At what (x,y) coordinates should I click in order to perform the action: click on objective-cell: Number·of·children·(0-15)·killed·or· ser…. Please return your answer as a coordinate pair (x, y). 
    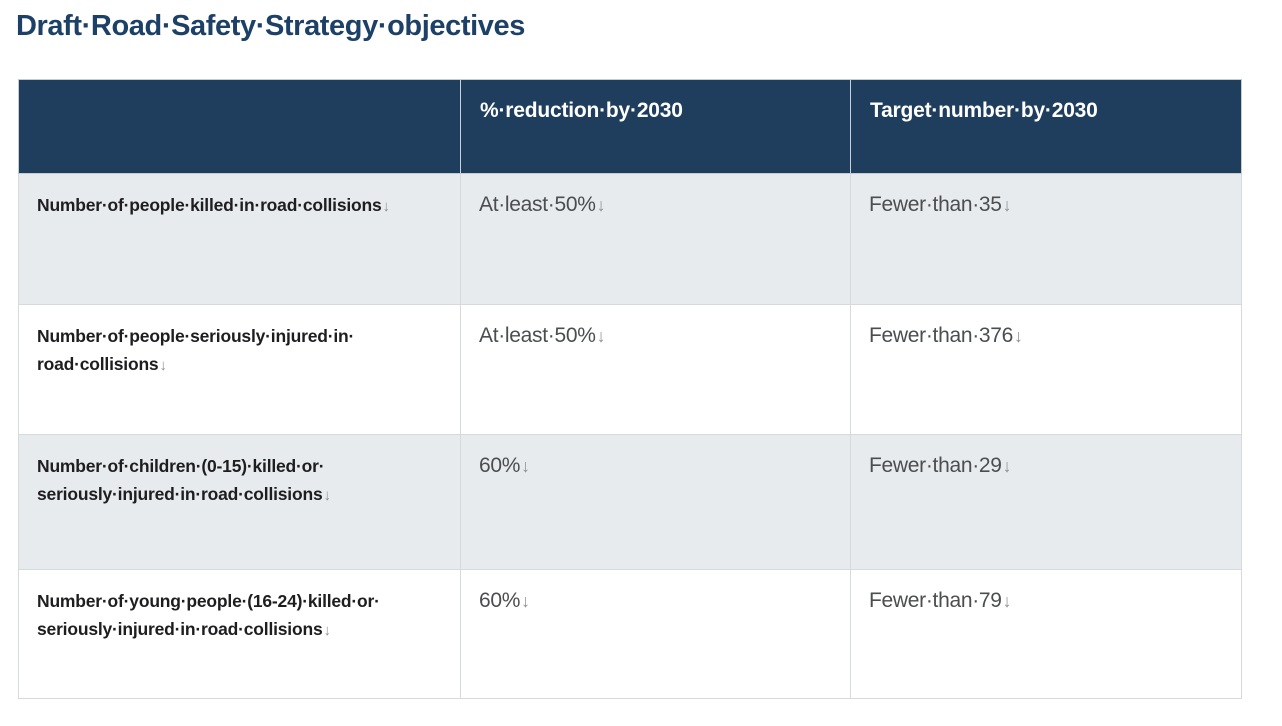
    Looking at the image, I should click on (239, 502).